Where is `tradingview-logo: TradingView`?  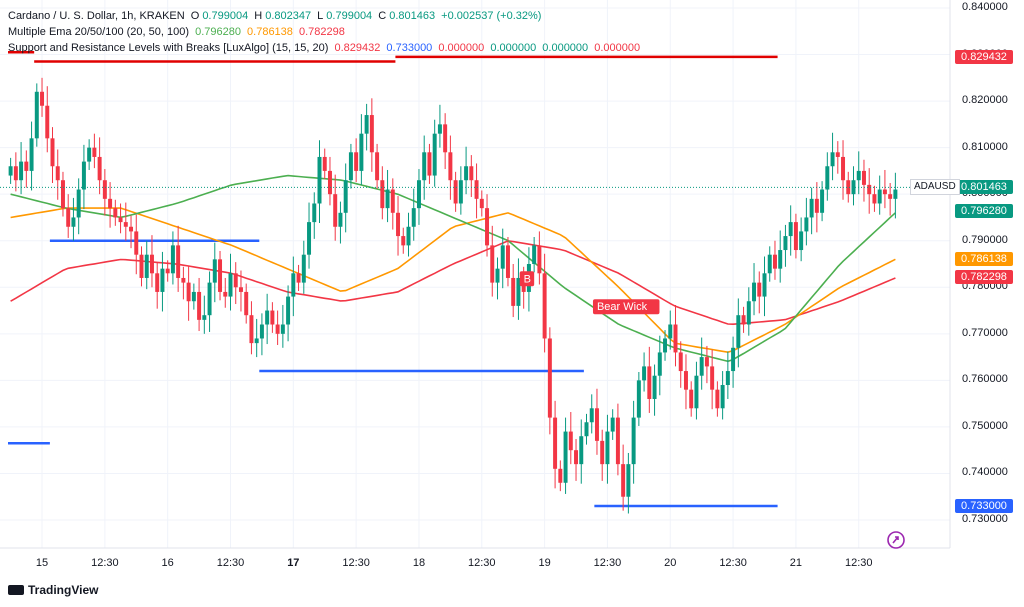 tradingview-logo: TradingView is located at coordinates (53, 590).